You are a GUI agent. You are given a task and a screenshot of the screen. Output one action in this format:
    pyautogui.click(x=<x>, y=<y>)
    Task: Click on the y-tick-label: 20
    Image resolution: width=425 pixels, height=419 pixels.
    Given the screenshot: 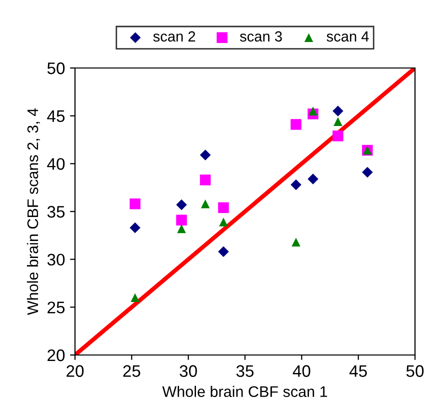 What is the action you would take?
    pyautogui.click(x=56, y=355)
    